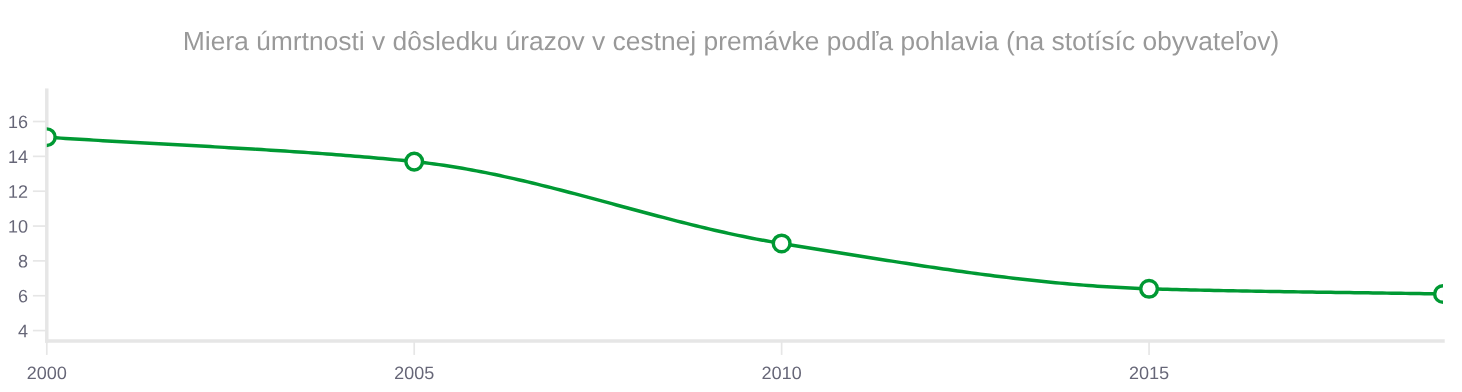 The width and height of the screenshot is (1462, 392). I want to click on y-tick-label: 12, so click(18, 191).